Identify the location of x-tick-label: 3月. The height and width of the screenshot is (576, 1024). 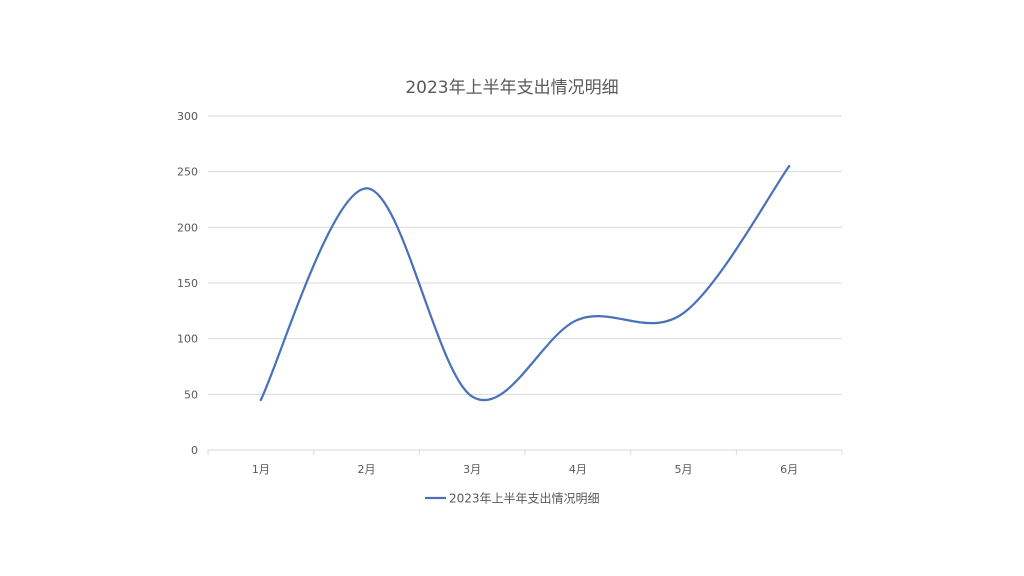
(472, 469).